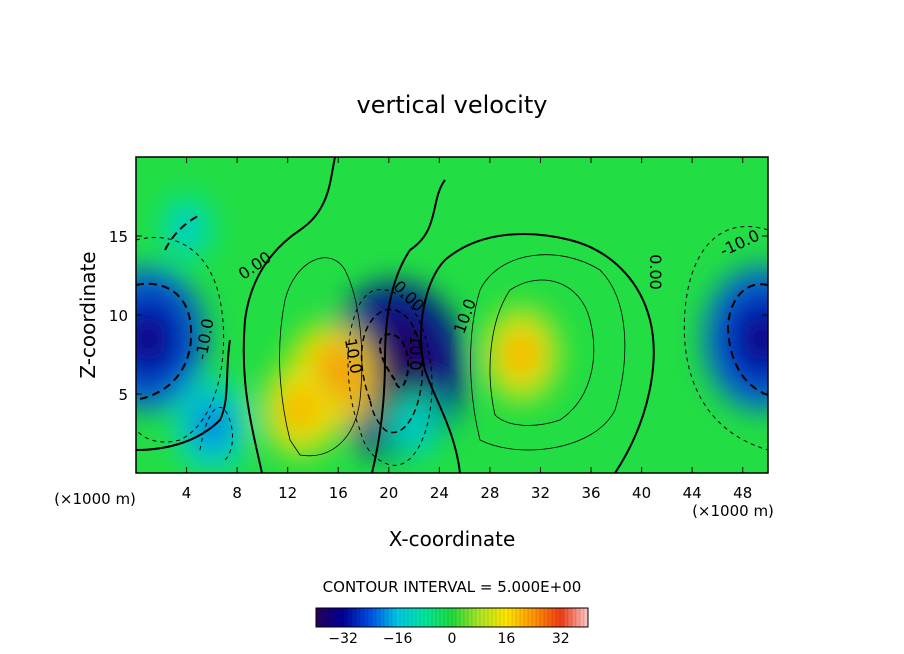  Describe the element at coordinates (692, 493) in the screenshot. I see `x-tick-label: 44` at that location.